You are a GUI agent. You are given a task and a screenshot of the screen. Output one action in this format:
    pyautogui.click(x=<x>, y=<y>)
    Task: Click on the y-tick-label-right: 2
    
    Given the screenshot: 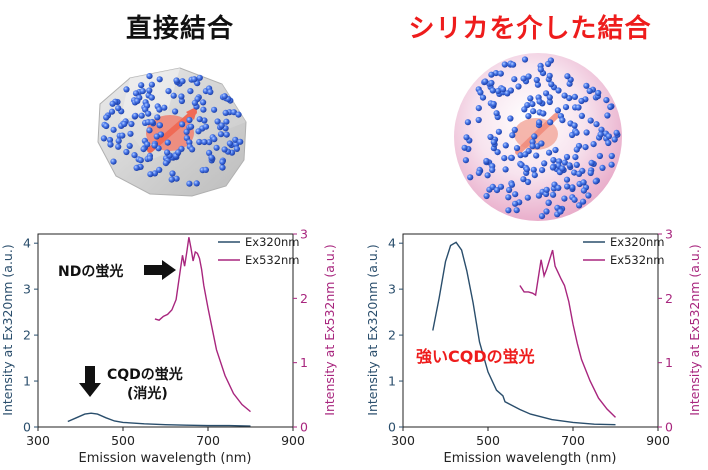 What is the action you would take?
    pyautogui.click(x=304, y=298)
    